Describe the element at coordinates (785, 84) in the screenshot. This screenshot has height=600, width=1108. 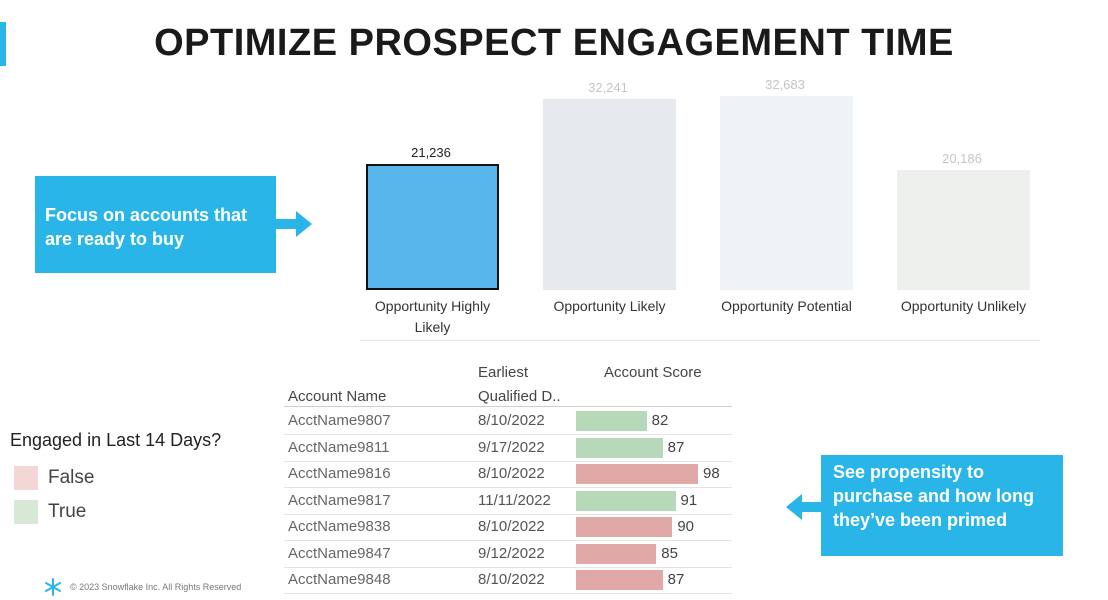
I see `bar-value-label: 32,683` at that location.